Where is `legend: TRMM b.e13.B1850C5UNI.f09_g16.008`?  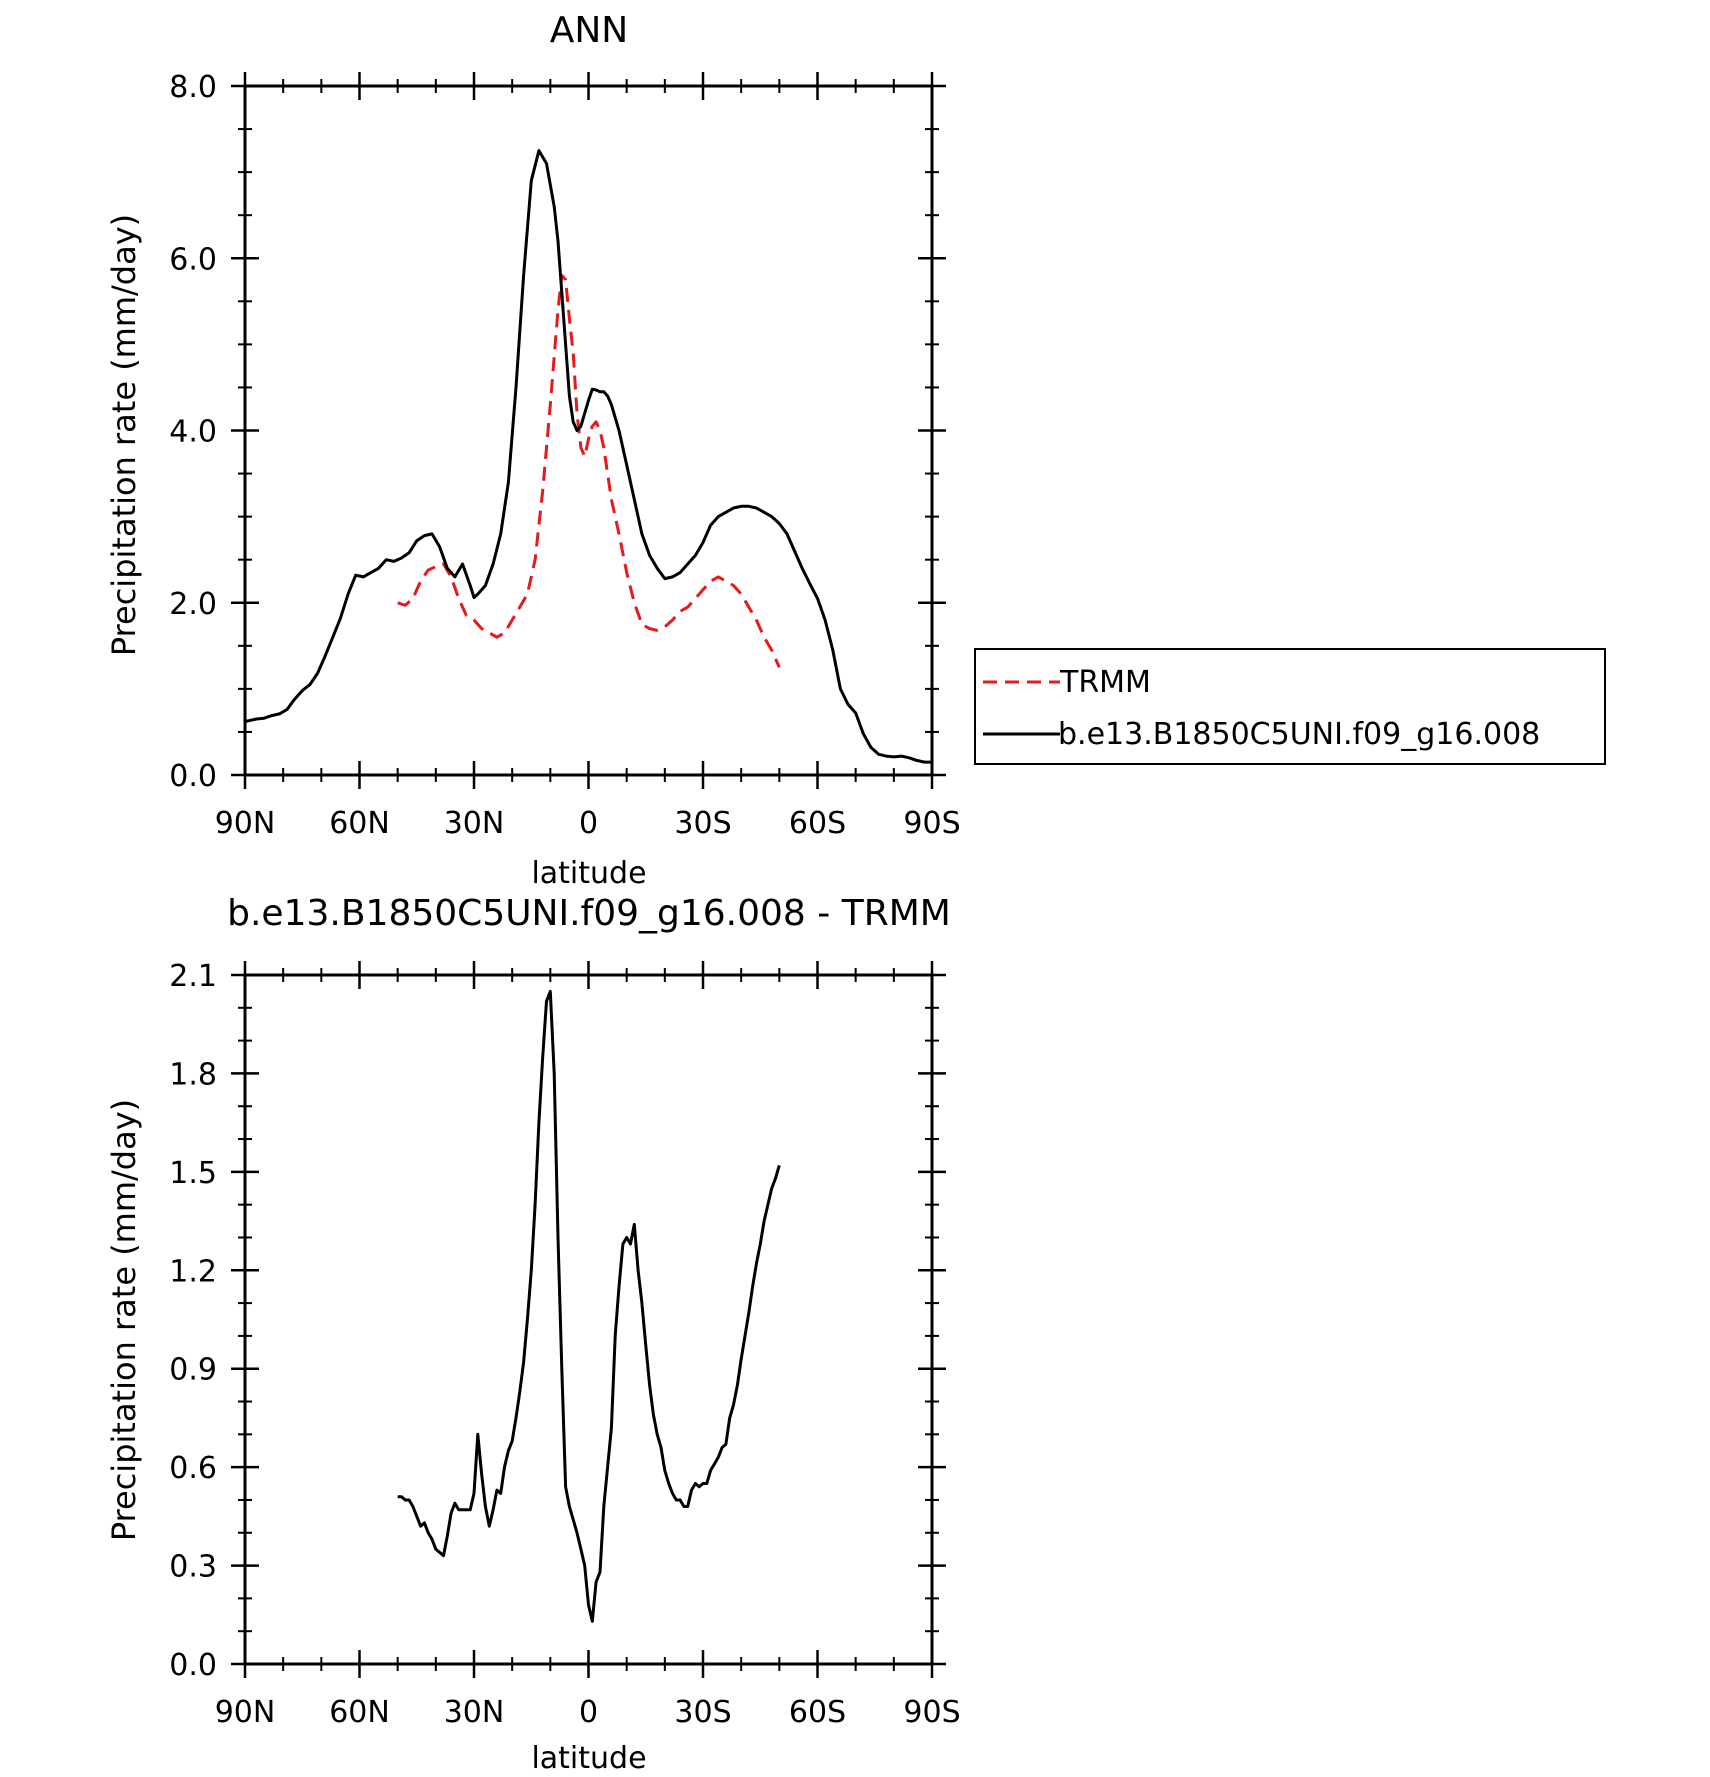
legend: TRMM b.e13.B1850C5UNI.f09_g16.008 is located at coordinates (1290, 706).